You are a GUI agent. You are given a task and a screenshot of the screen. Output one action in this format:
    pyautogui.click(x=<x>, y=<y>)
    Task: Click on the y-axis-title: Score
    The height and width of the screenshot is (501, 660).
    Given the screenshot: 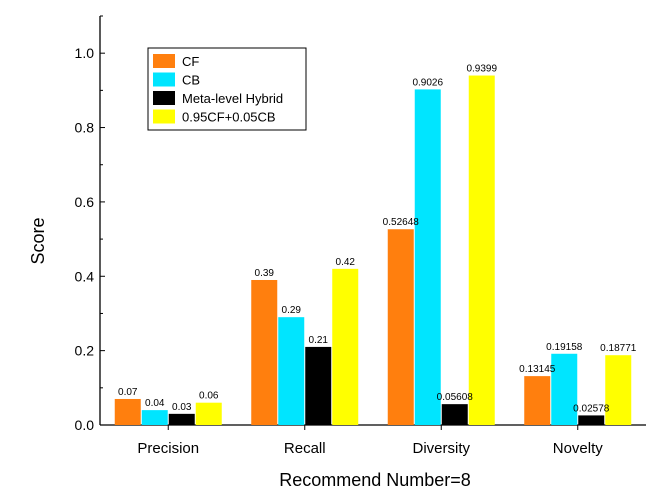 What is the action you would take?
    pyautogui.click(x=38, y=240)
    